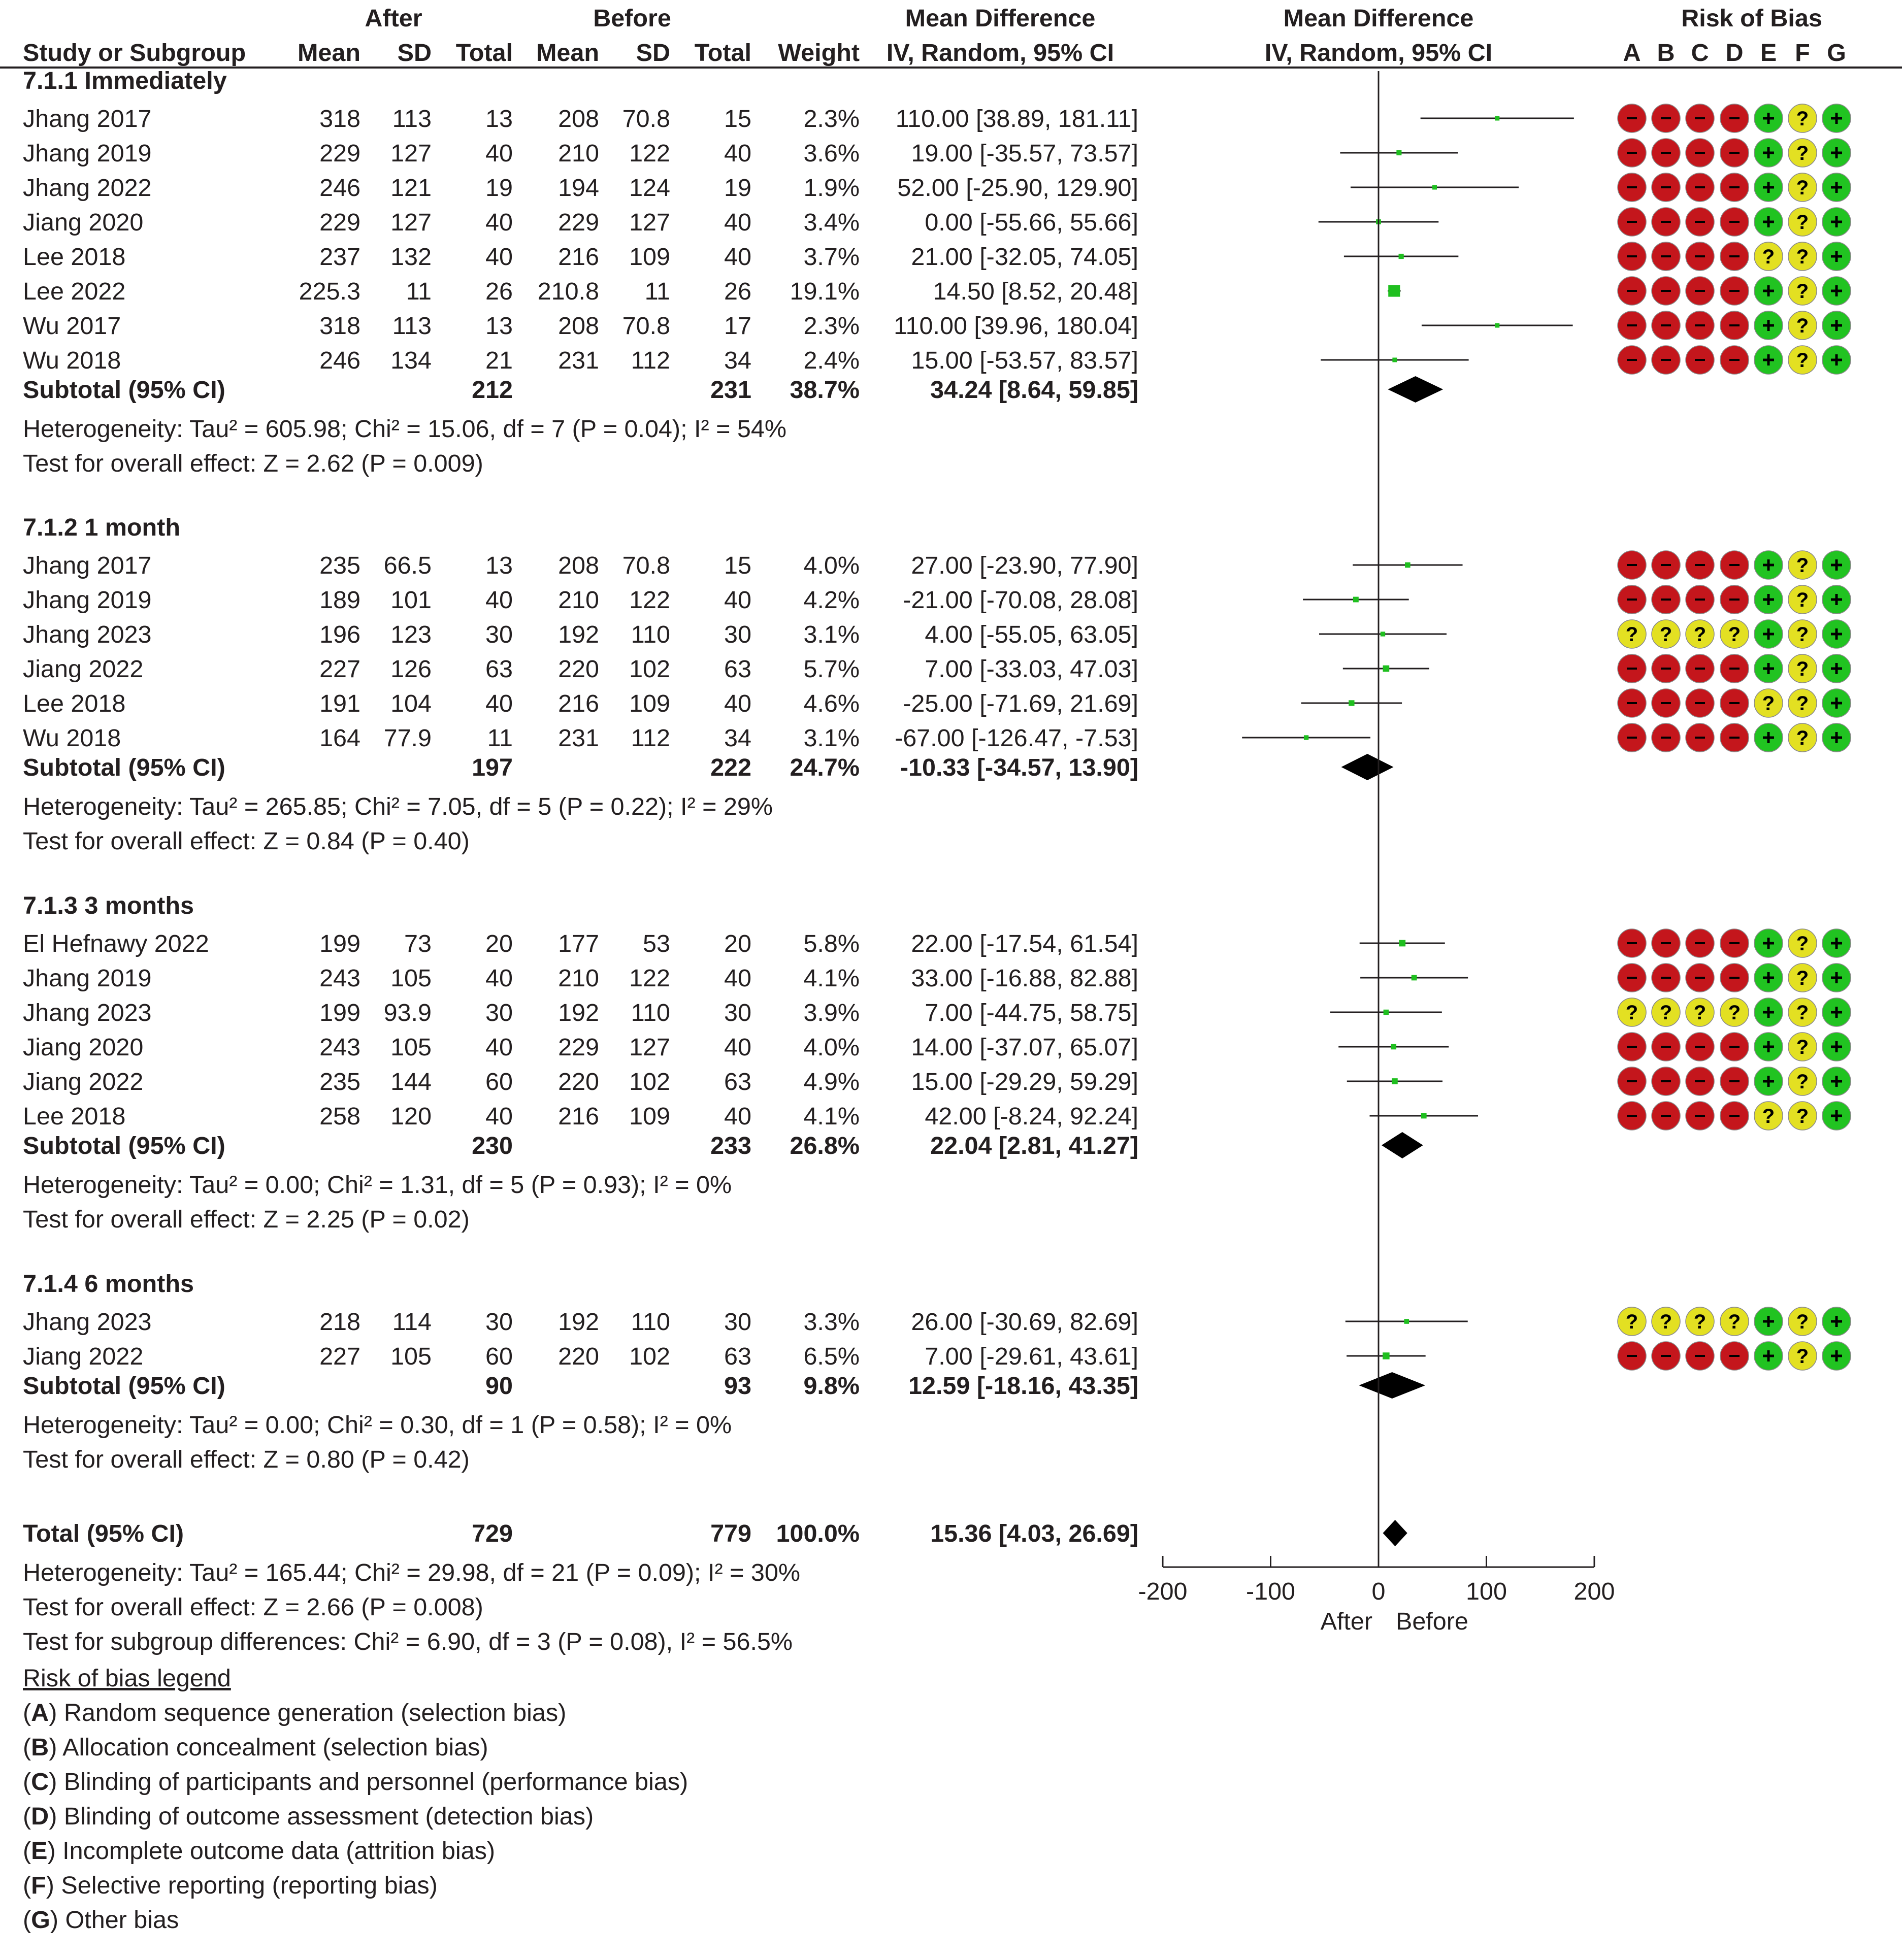  Describe the element at coordinates (329, 291) in the screenshot. I see `after-mean-value: 225.3` at that location.